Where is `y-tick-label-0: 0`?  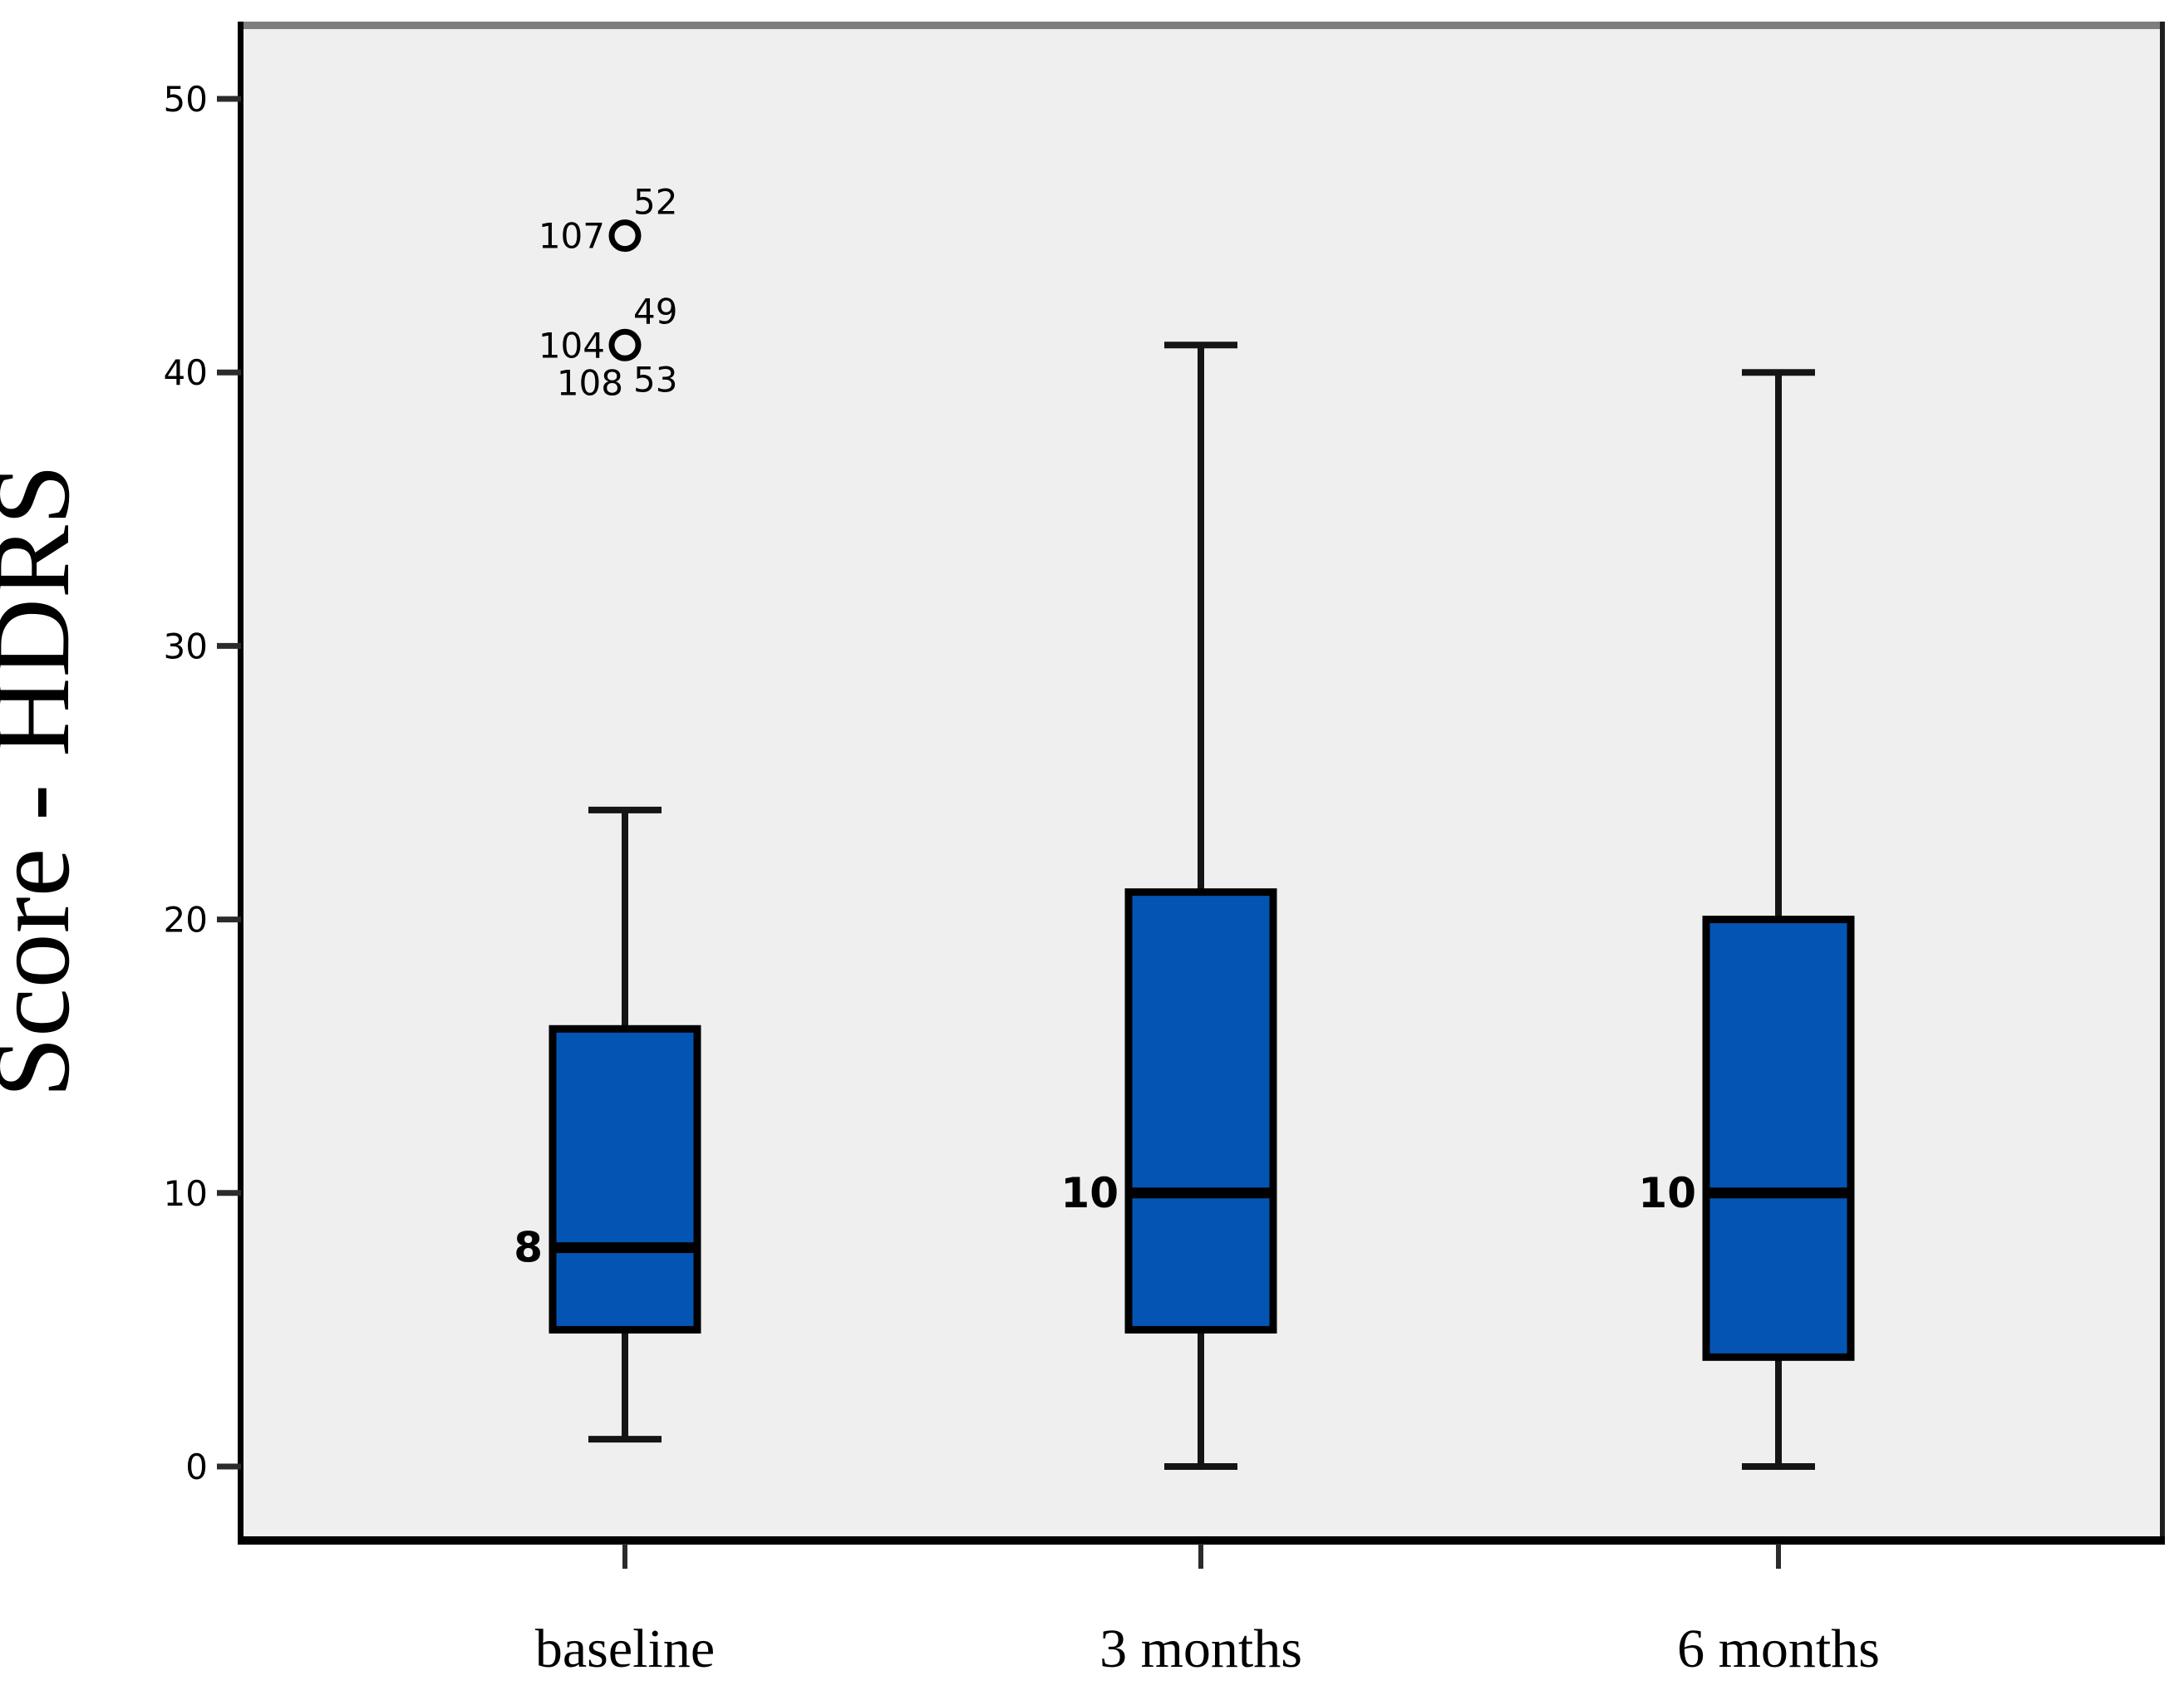
y-tick-label-0: 0 is located at coordinates (196, 1467).